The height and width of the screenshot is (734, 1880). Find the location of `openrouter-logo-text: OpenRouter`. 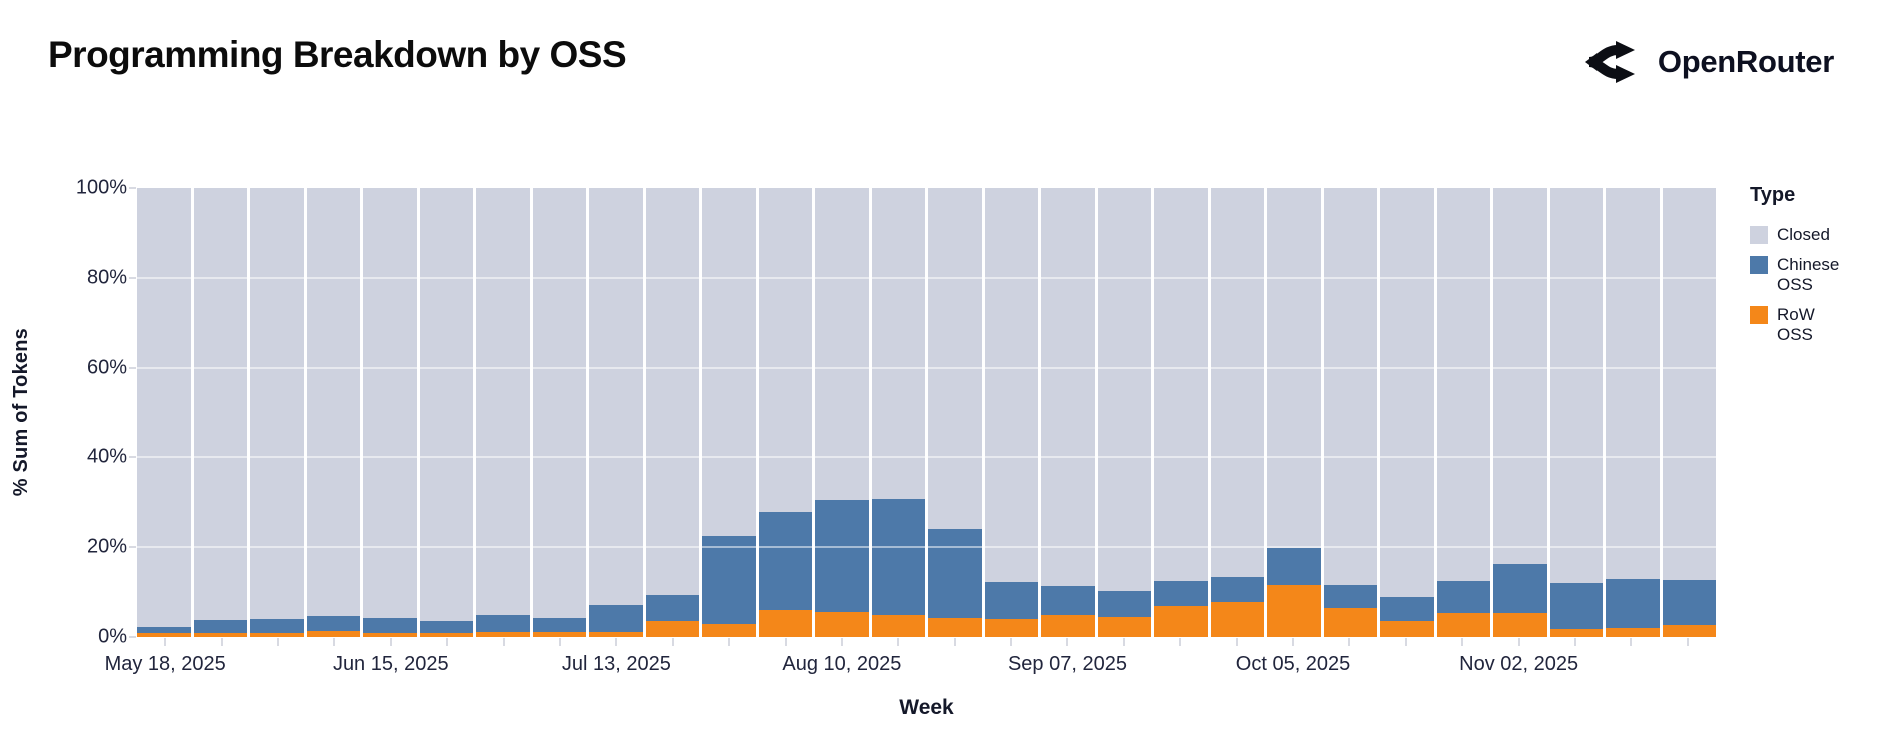

openrouter-logo-text: OpenRouter is located at coordinates (1745, 61).